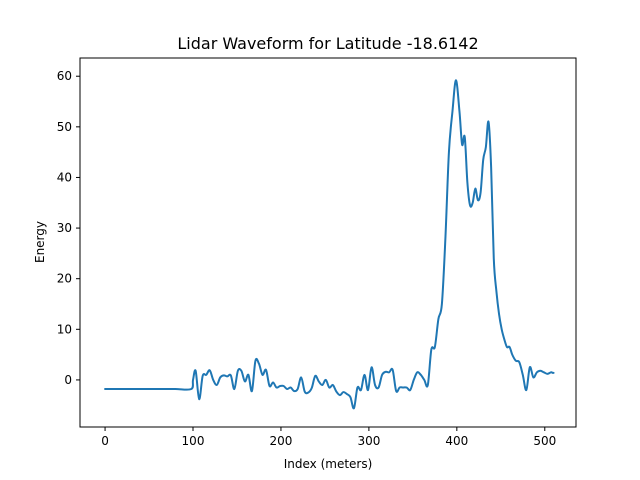  I want to click on y-tick-label: 0, so click(68, 380).